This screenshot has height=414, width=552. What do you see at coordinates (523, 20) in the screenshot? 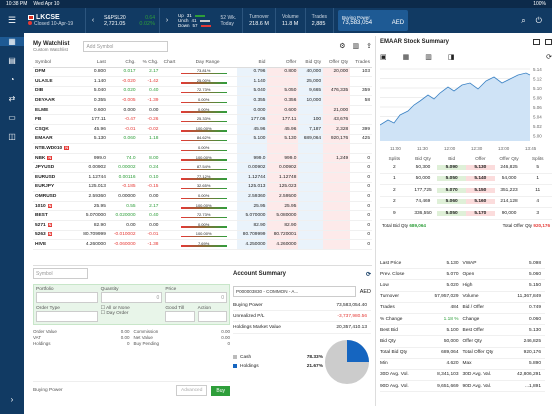
I see `search-icon: ⌕` at bounding box center [523, 20].